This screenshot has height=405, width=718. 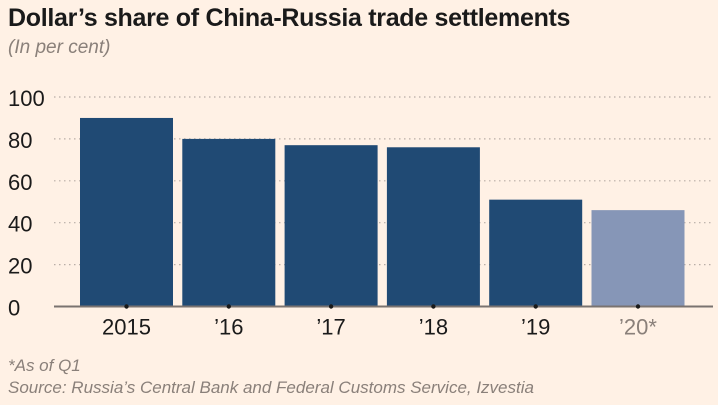 I want to click on chart-subtitle: (In per cent), so click(x=59, y=47).